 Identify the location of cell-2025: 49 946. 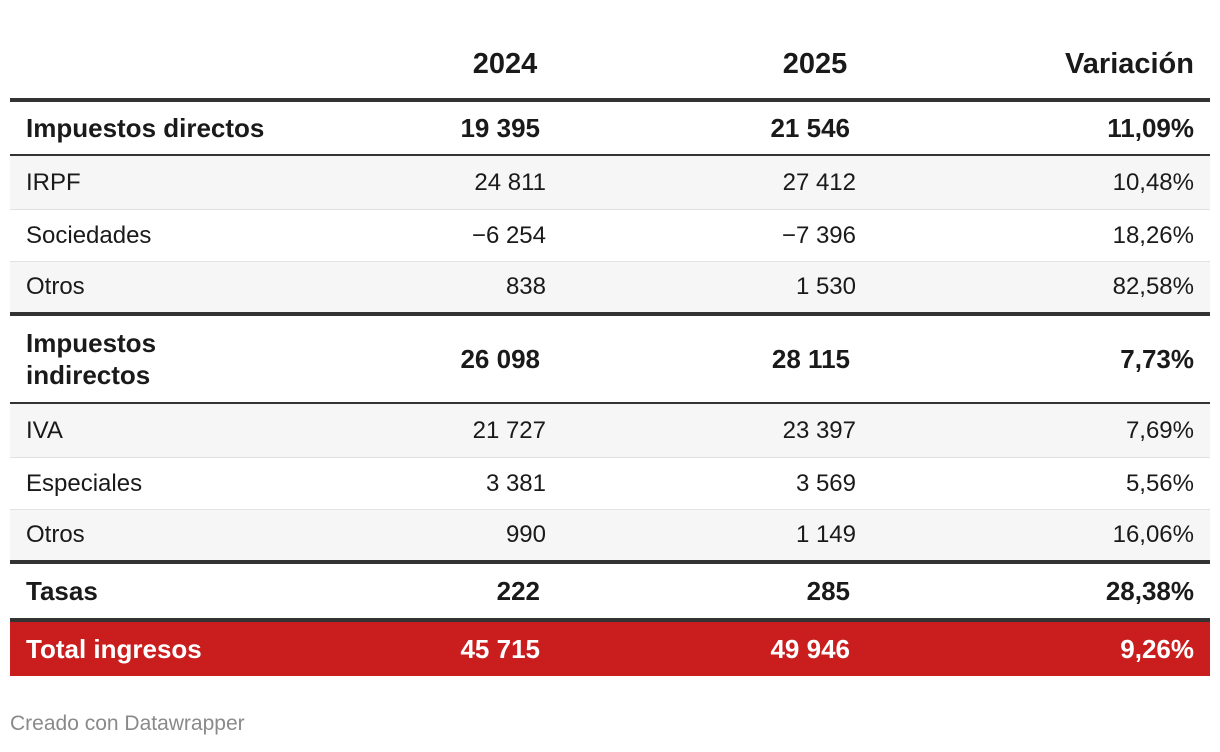
(810, 648).